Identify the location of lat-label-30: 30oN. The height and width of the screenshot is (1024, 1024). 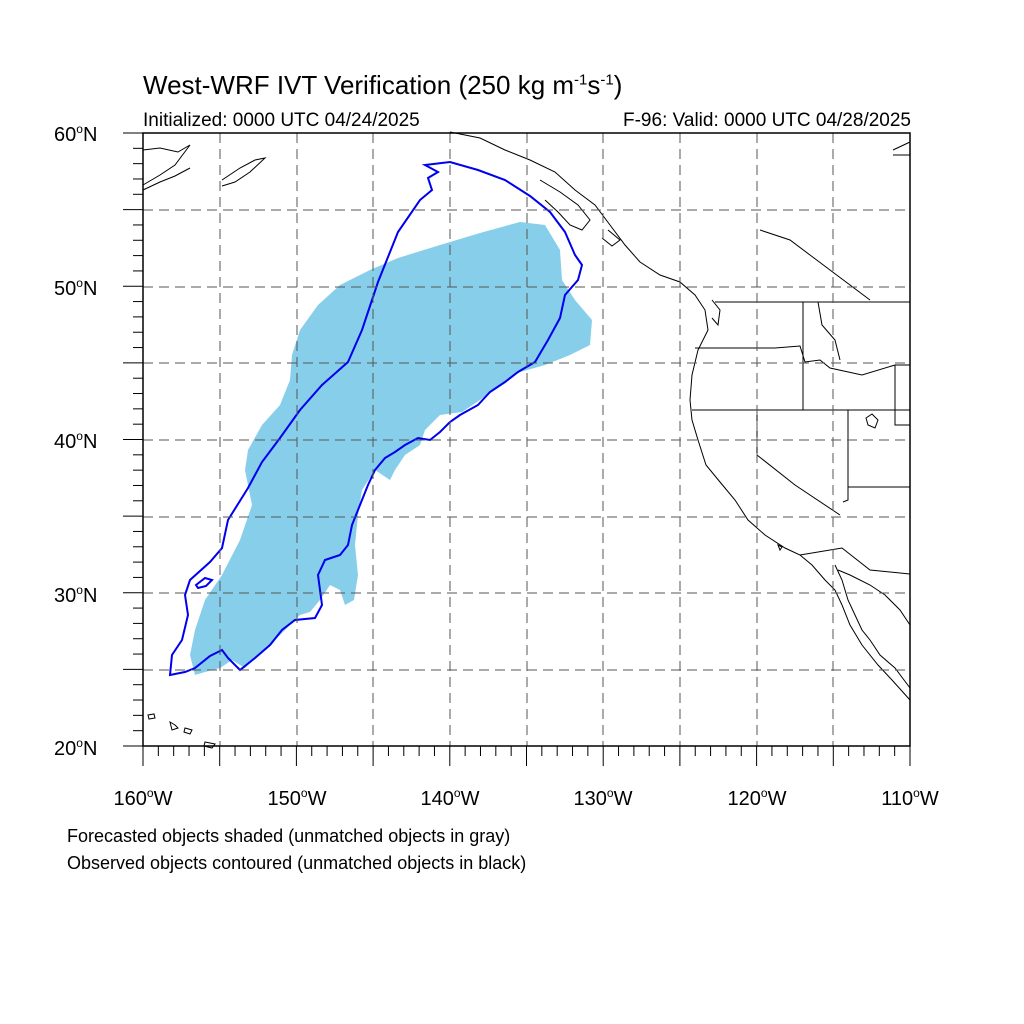
(76, 595).